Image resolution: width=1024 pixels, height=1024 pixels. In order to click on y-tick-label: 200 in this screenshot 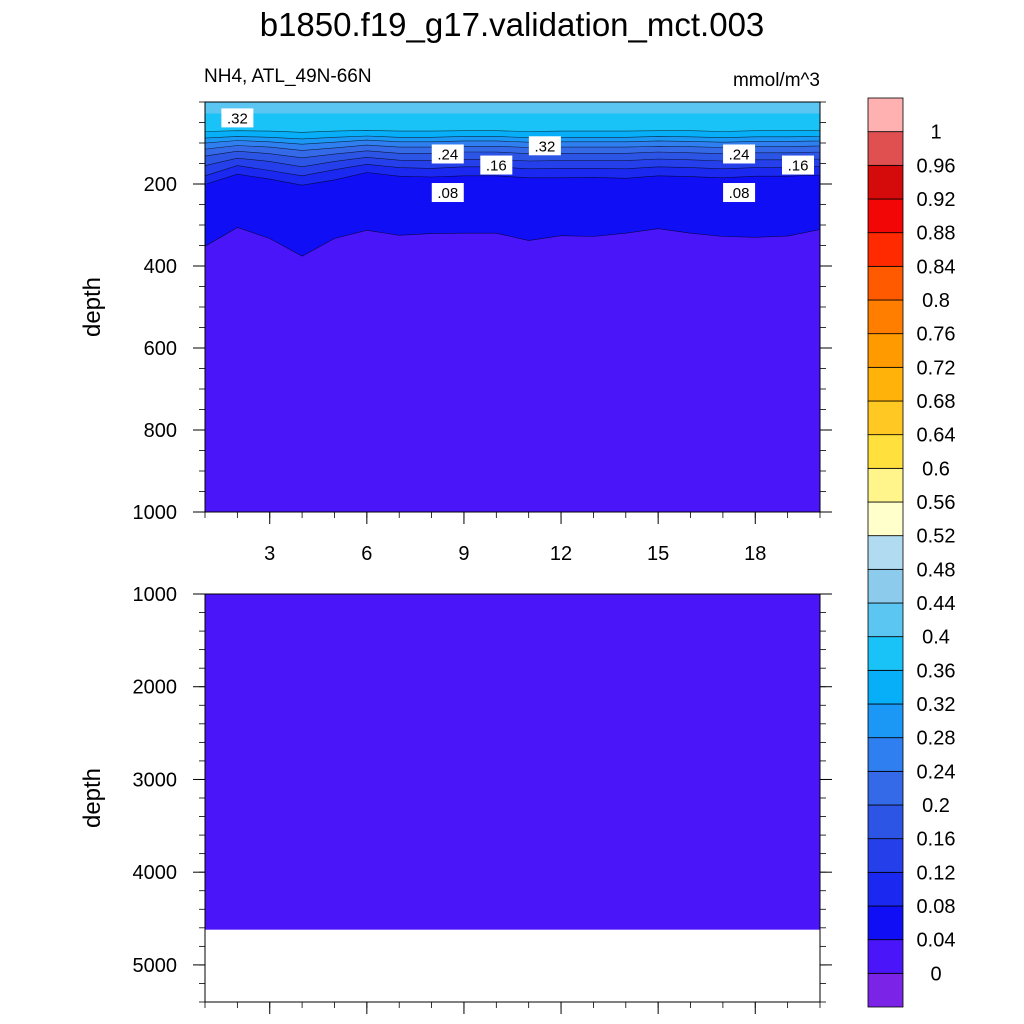, I will do `click(160, 185)`.